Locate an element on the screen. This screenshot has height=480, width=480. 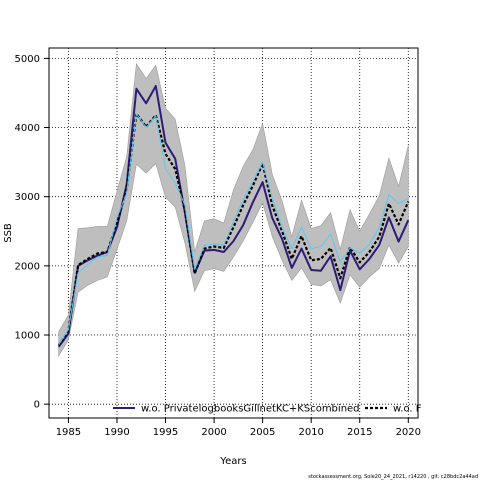
y-tick-label: 4000 is located at coordinates (27, 128).